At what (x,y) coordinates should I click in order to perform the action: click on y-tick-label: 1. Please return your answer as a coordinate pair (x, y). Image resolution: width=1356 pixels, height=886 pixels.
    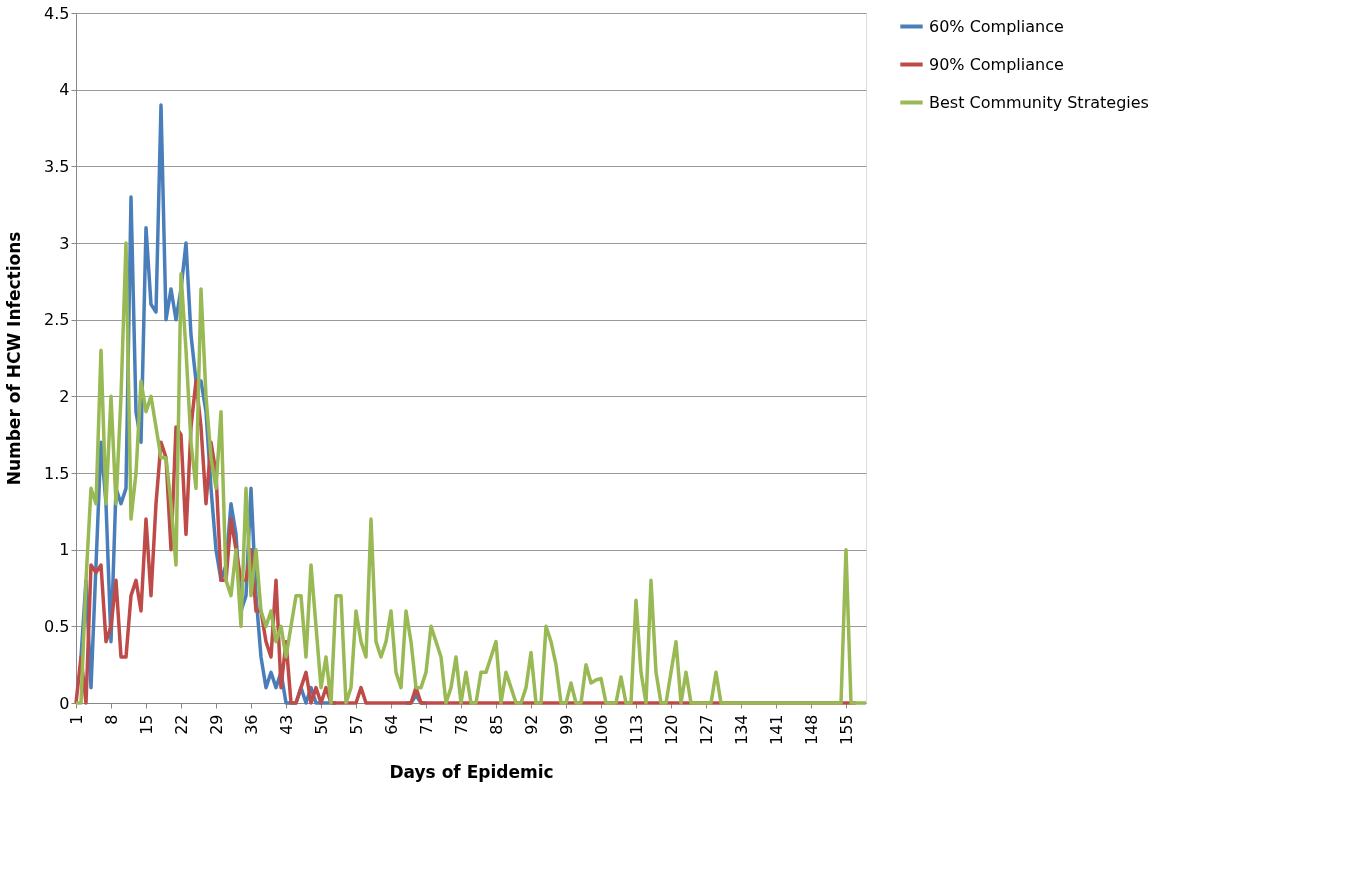
    Looking at the image, I should click on (64, 550).